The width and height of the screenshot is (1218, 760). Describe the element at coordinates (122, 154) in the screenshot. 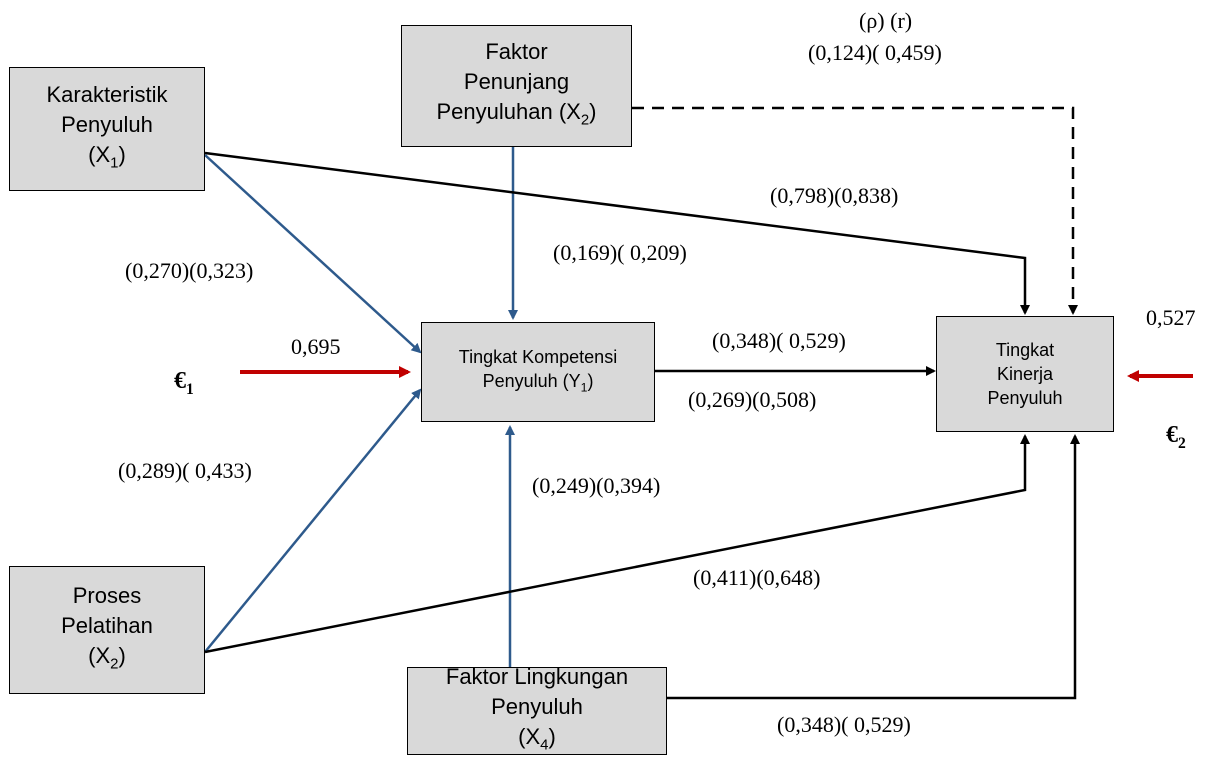

I see `box-x1-line3-end: )` at that location.